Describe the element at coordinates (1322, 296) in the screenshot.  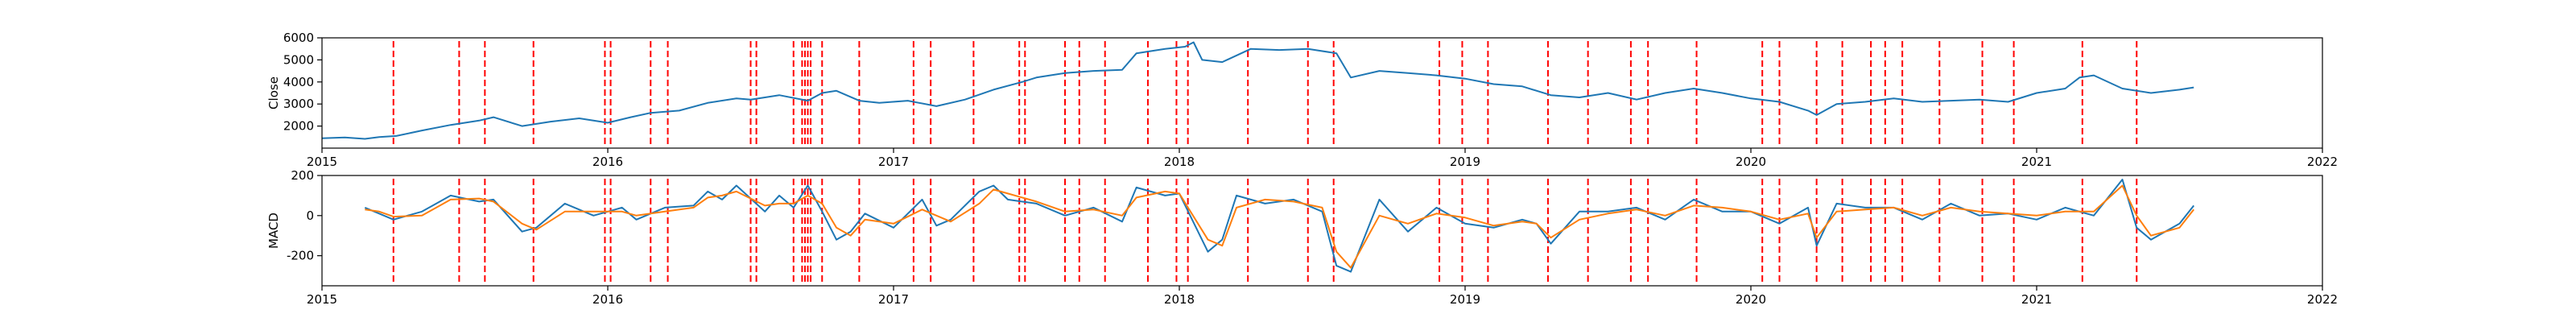
I see `macd-x-axis: 2015 2016 2017 2018 2019 2020 2021 2022` at that location.